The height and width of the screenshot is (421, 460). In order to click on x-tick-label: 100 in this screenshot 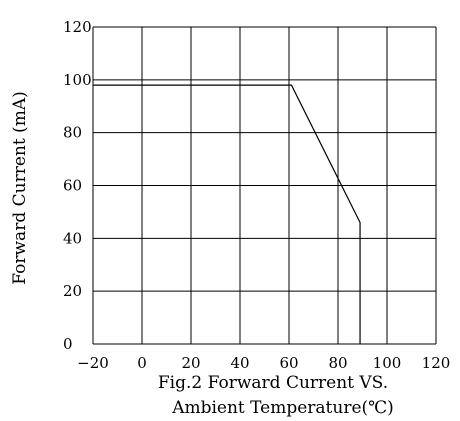, I will do `click(387, 363)`.